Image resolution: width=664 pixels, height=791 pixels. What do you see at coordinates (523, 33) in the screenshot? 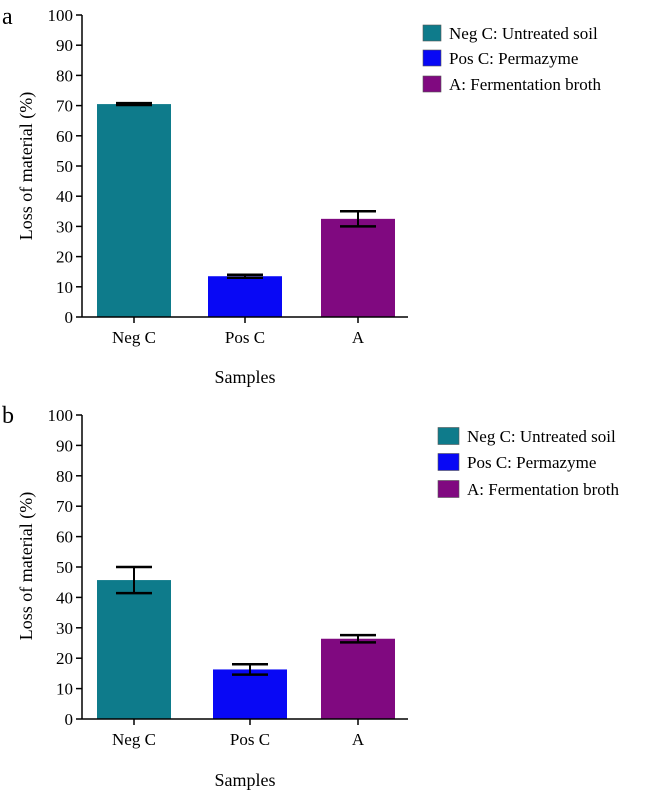
I see `legend-label-a-0: Neg C: Untreated soil` at bounding box center [523, 33].